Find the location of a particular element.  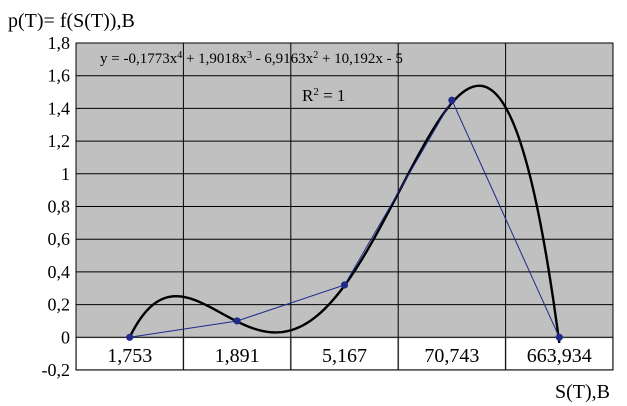

x-tick-label: 70,743 is located at coordinates (451, 356).